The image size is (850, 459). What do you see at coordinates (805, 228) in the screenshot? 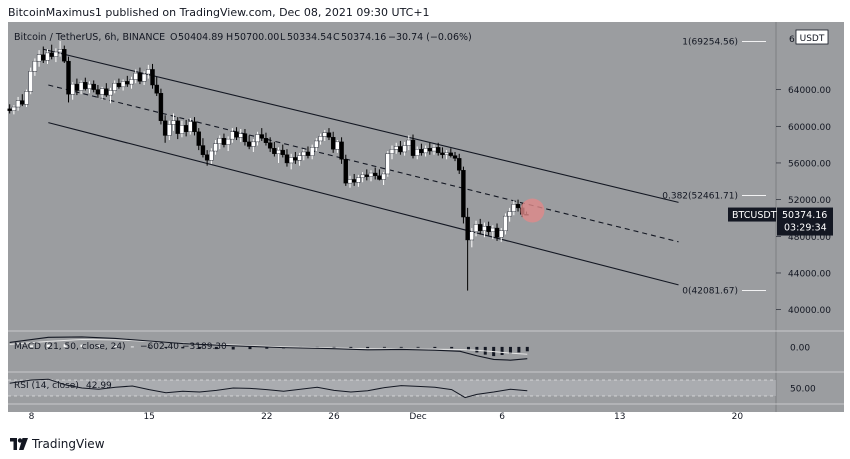
I see `candle-countdown: 03:29:34` at bounding box center [805, 228].